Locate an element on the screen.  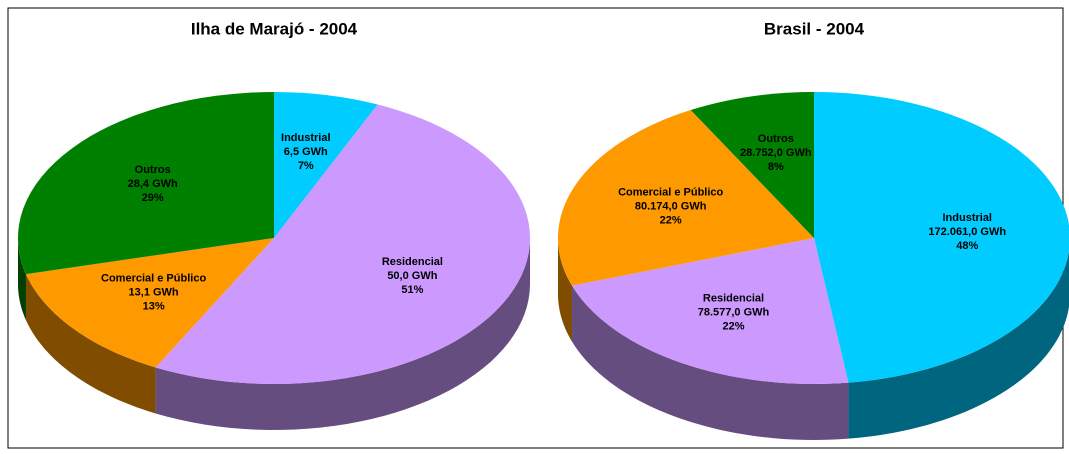
percent-label: 48% is located at coordinates (967, 246).